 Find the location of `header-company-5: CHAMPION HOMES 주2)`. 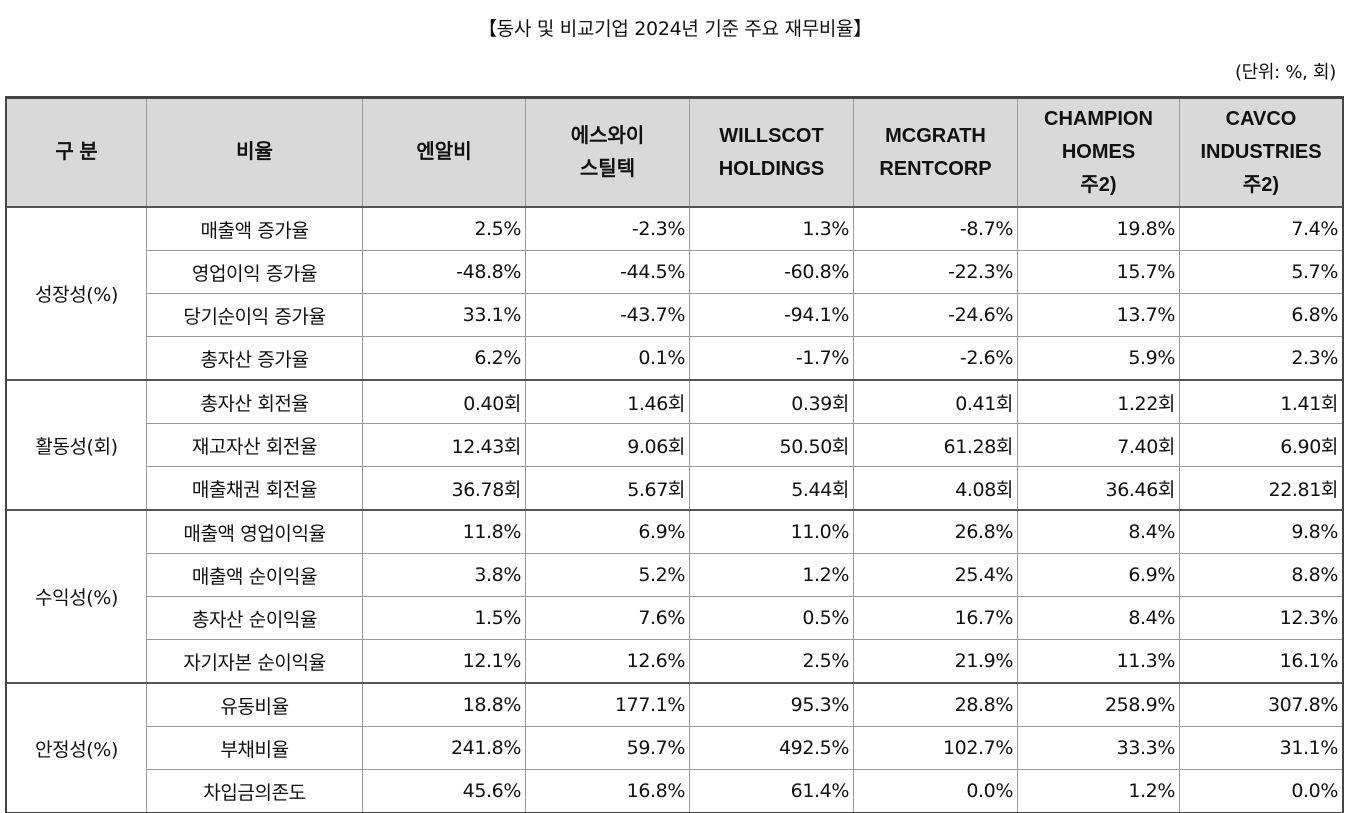

header-company-5: CHAMPION HOMES 주2) is located at coordinates (1098, 152).